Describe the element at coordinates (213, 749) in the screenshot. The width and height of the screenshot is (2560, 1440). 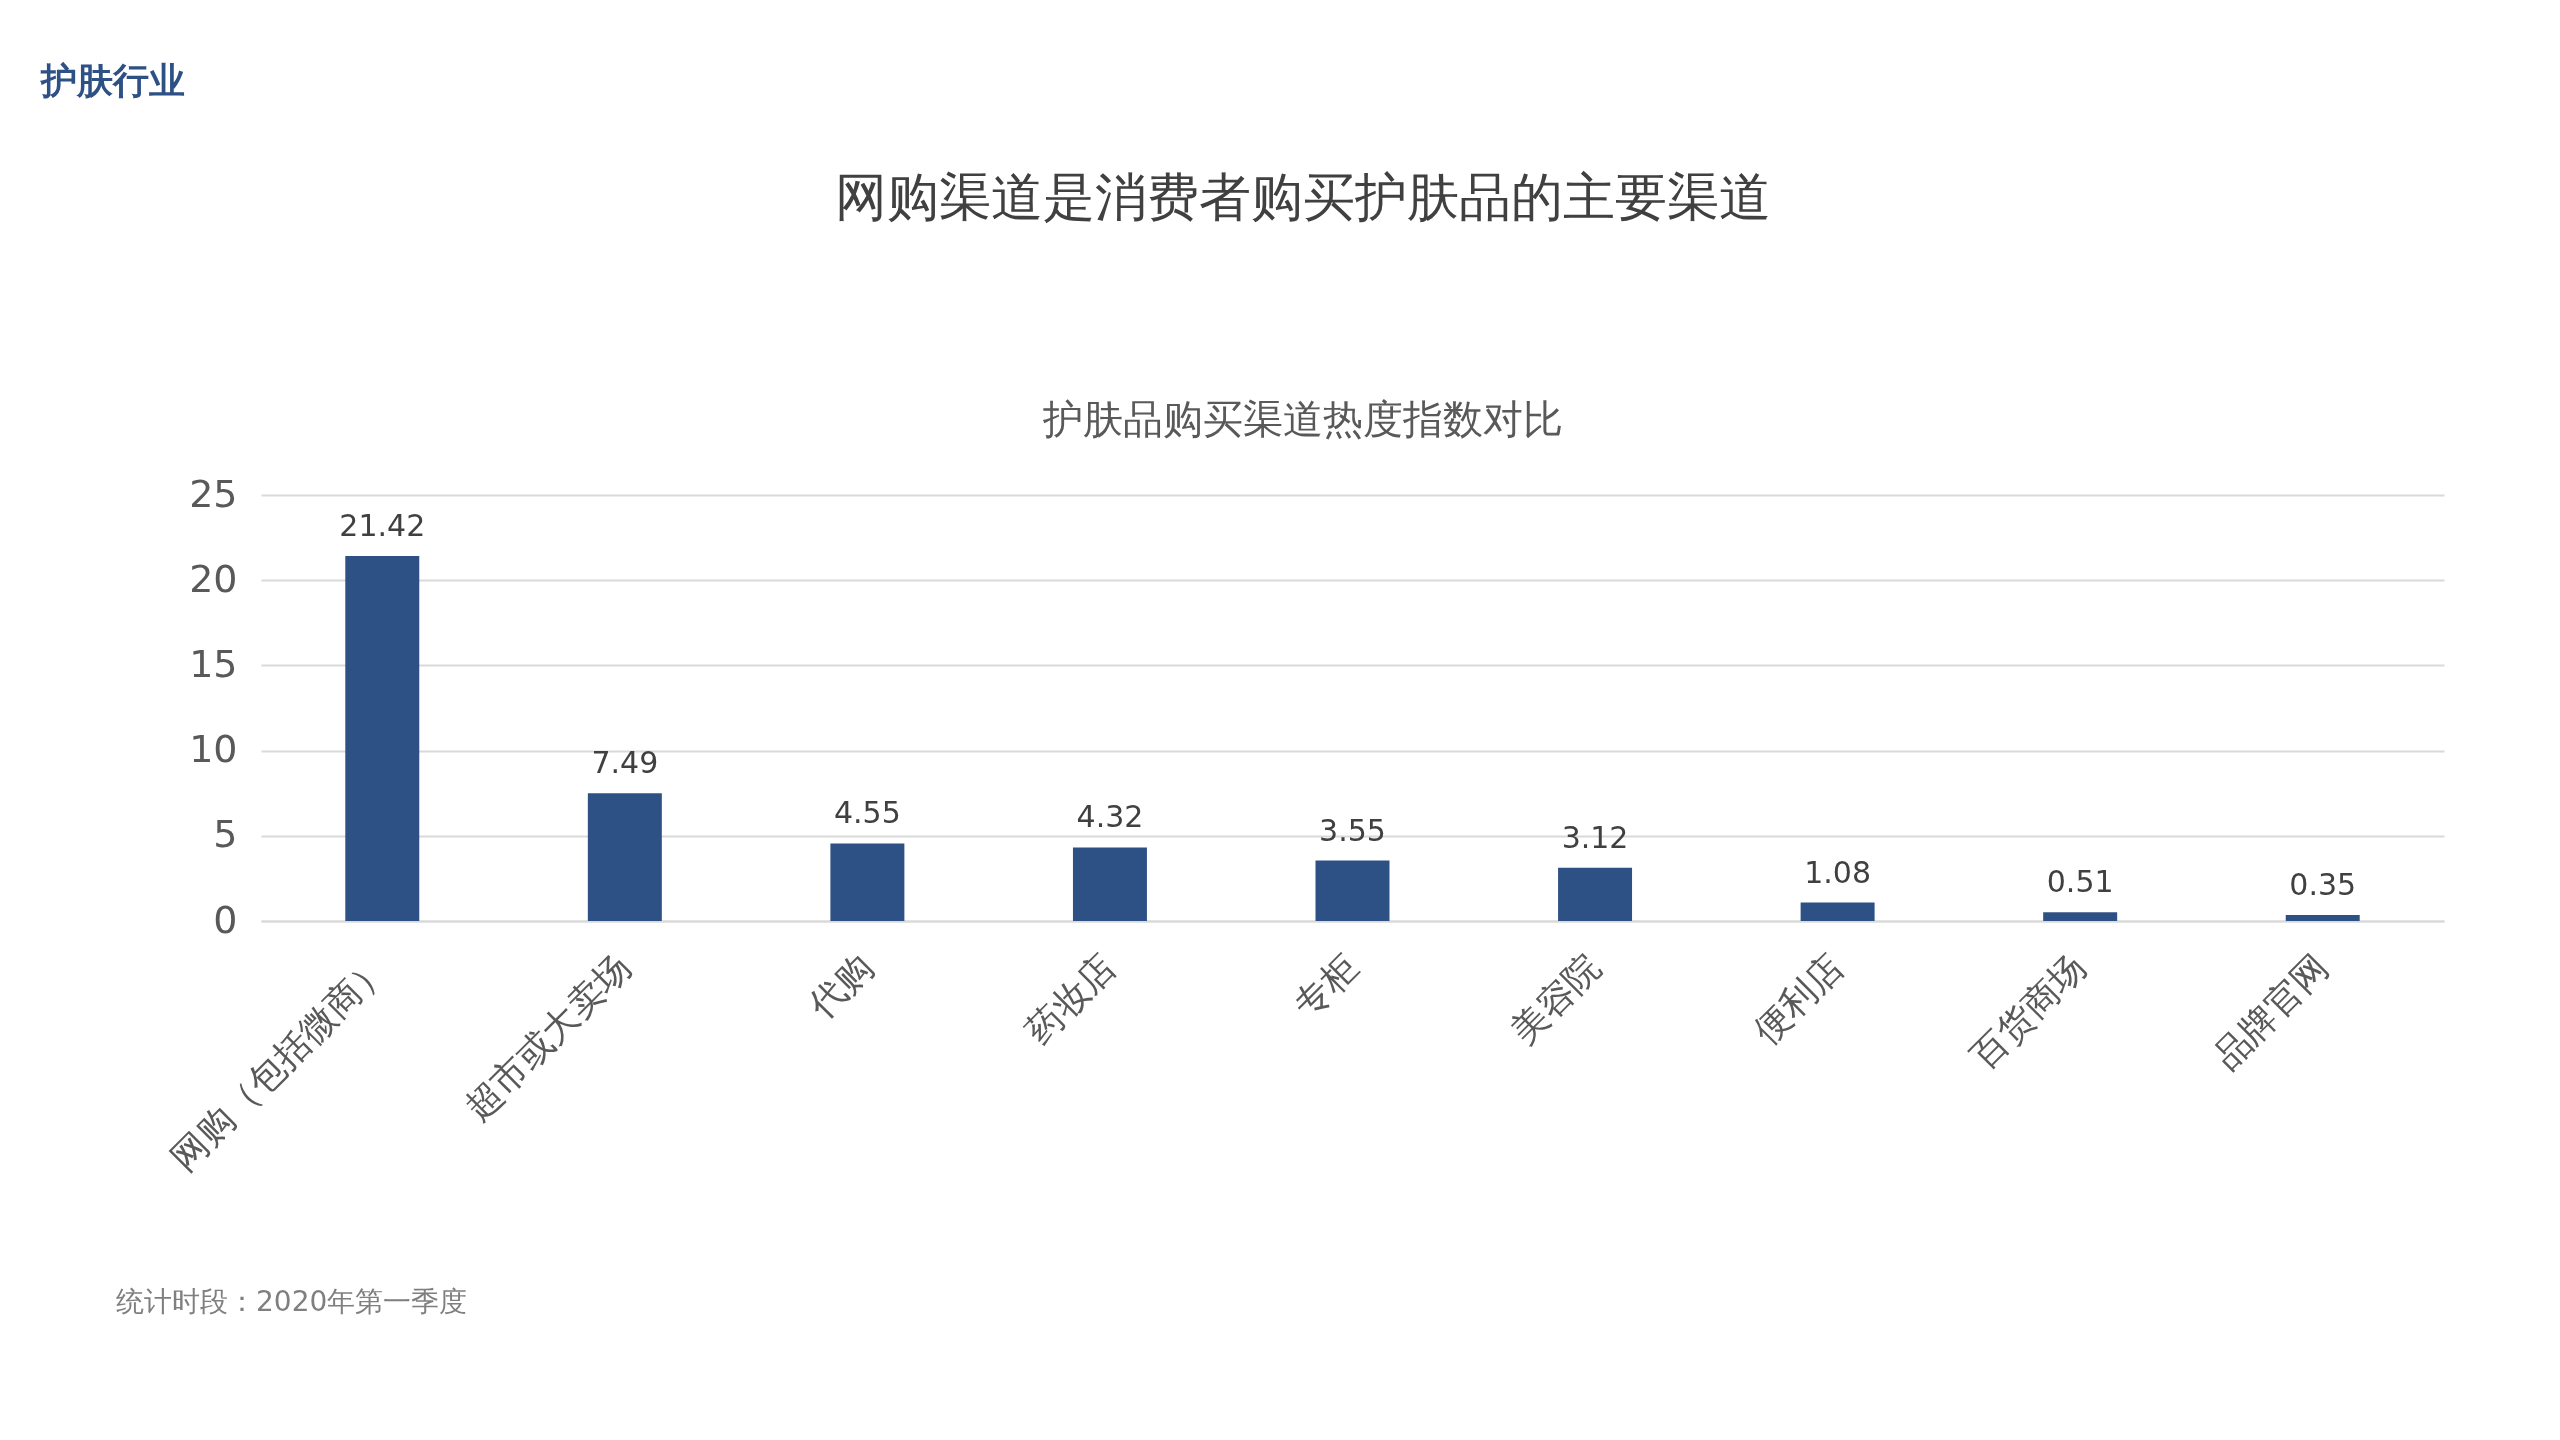
I see `y-tick-label: 10` at that location.